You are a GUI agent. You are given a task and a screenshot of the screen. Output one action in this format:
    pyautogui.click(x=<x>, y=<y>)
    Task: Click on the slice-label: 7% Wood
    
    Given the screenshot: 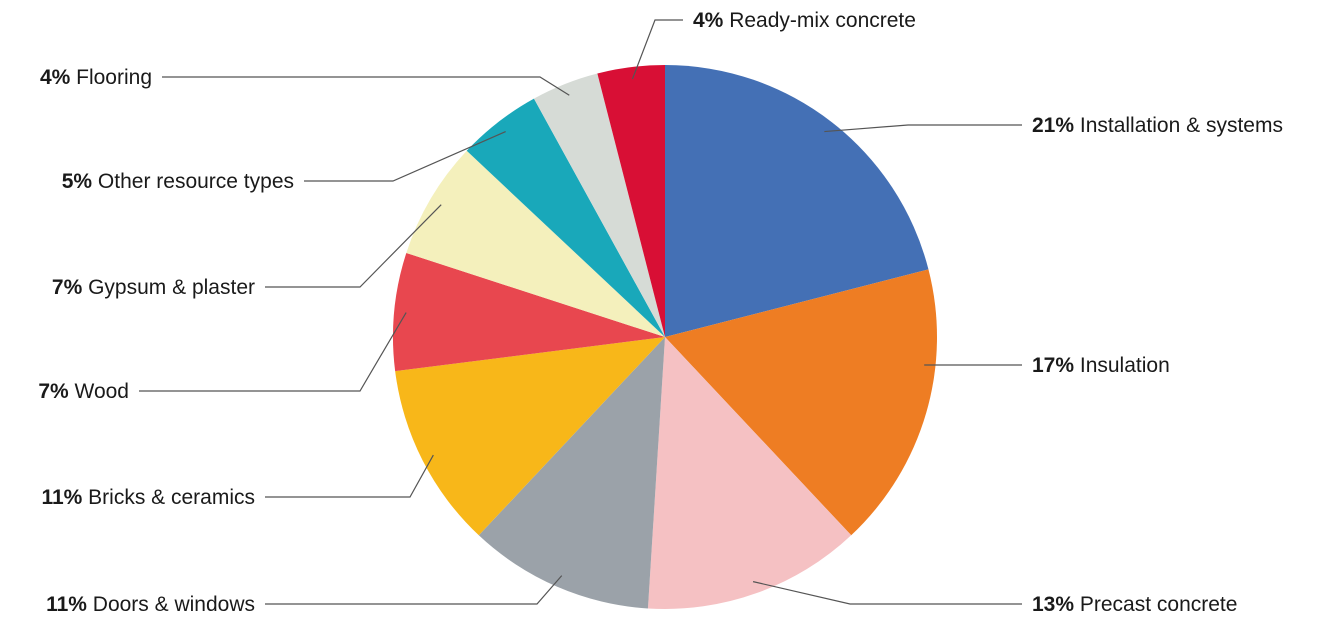 What is the action you would take?
    pyautogui.click(x=83, y=391)
    